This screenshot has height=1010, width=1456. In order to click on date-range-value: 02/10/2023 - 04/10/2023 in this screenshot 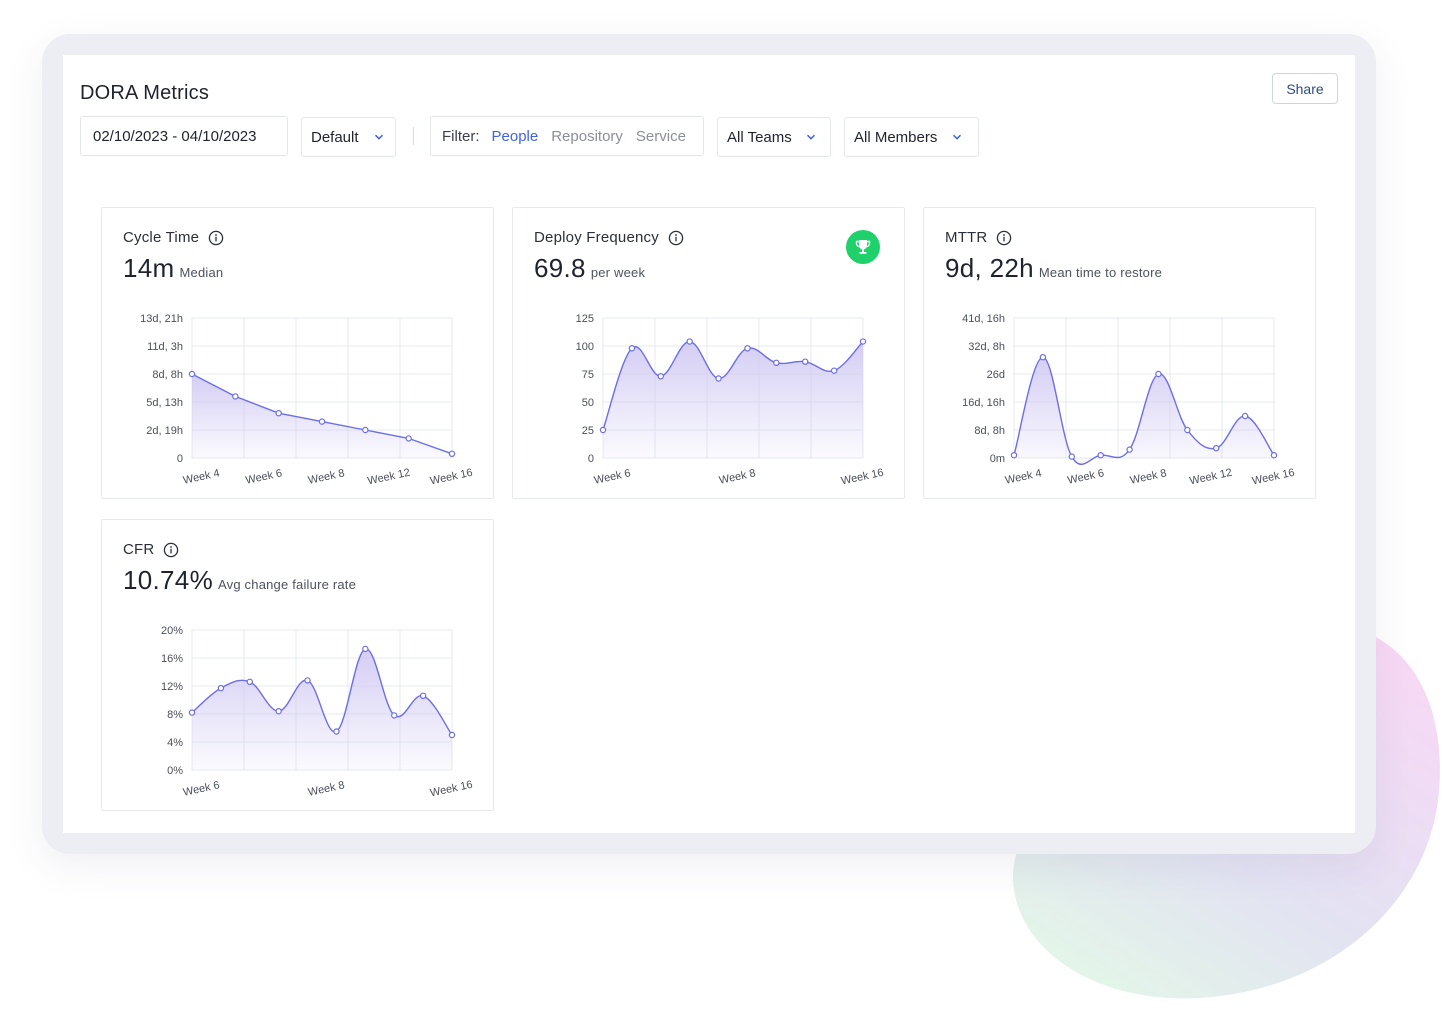, I will do `click(175, 136)`.